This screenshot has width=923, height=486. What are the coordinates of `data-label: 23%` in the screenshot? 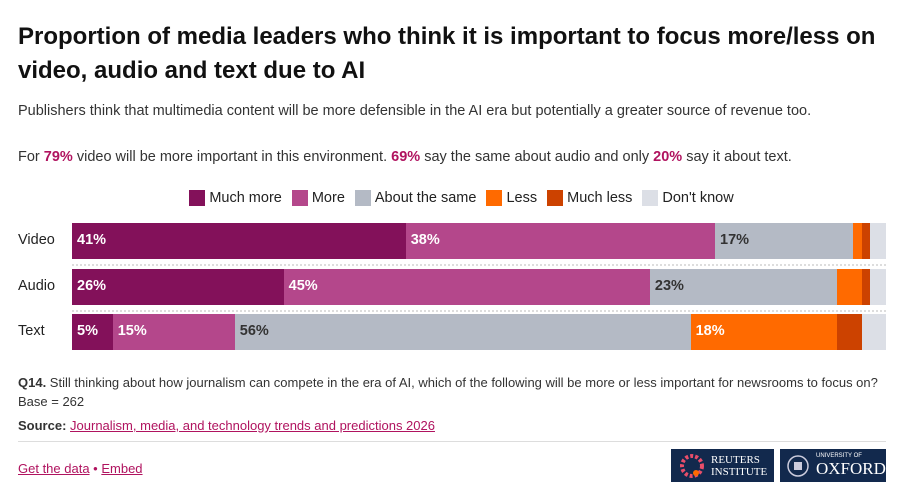 It's located at (669, 286).